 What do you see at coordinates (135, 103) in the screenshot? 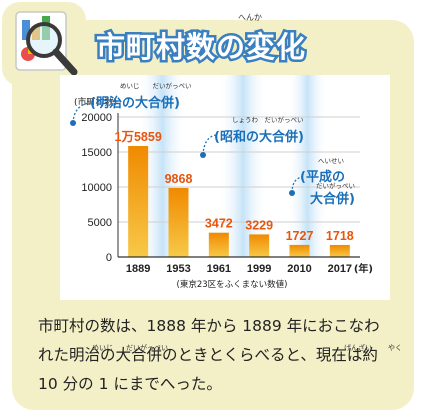
I see `annotation-meiji: (明治の大合併)` at bounding box center [135, 103].